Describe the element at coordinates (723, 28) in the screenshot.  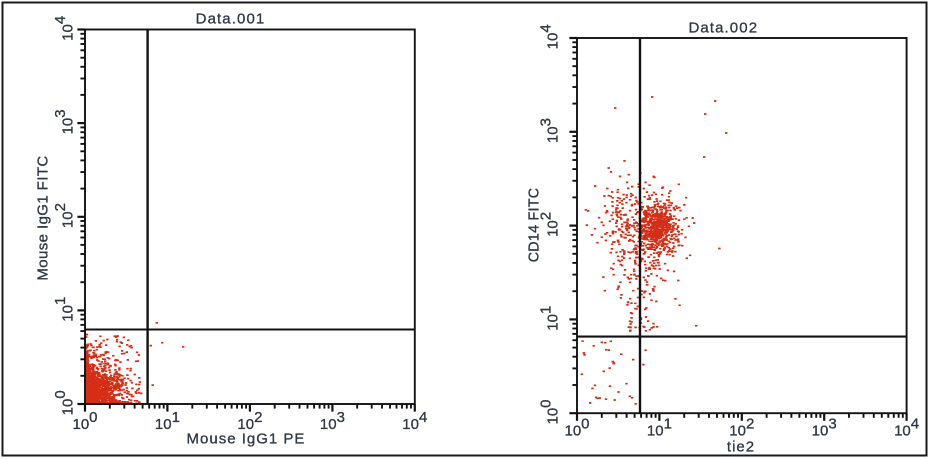
I see `svg-text: Data.002` at that location.